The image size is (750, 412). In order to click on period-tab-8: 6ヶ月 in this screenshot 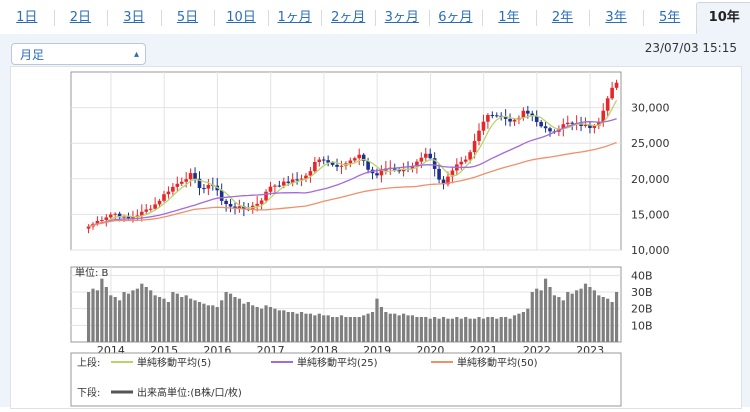, I will do `click(455, 17)`.